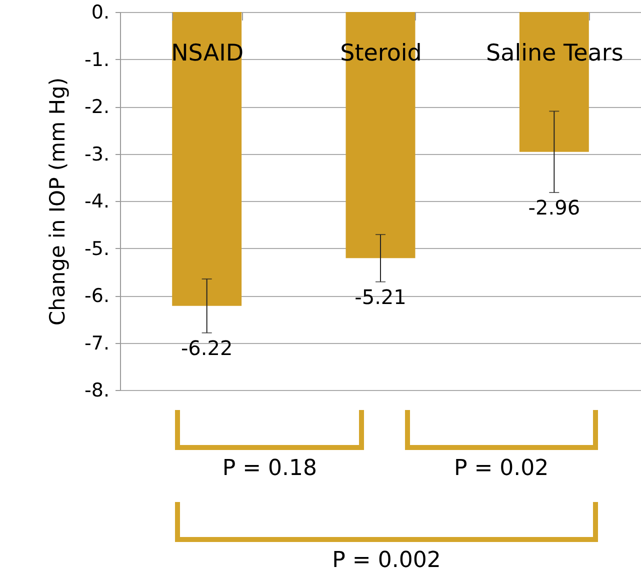  Describe the element at coordinates (97, 391) in the screenshot. I see `y-tick-label: -8.` at that location.